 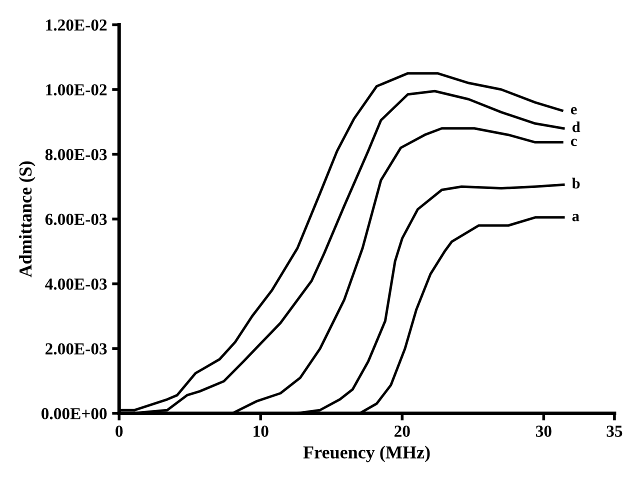 I want to click on x-tick-label: 20, so click(x=402, y=431).